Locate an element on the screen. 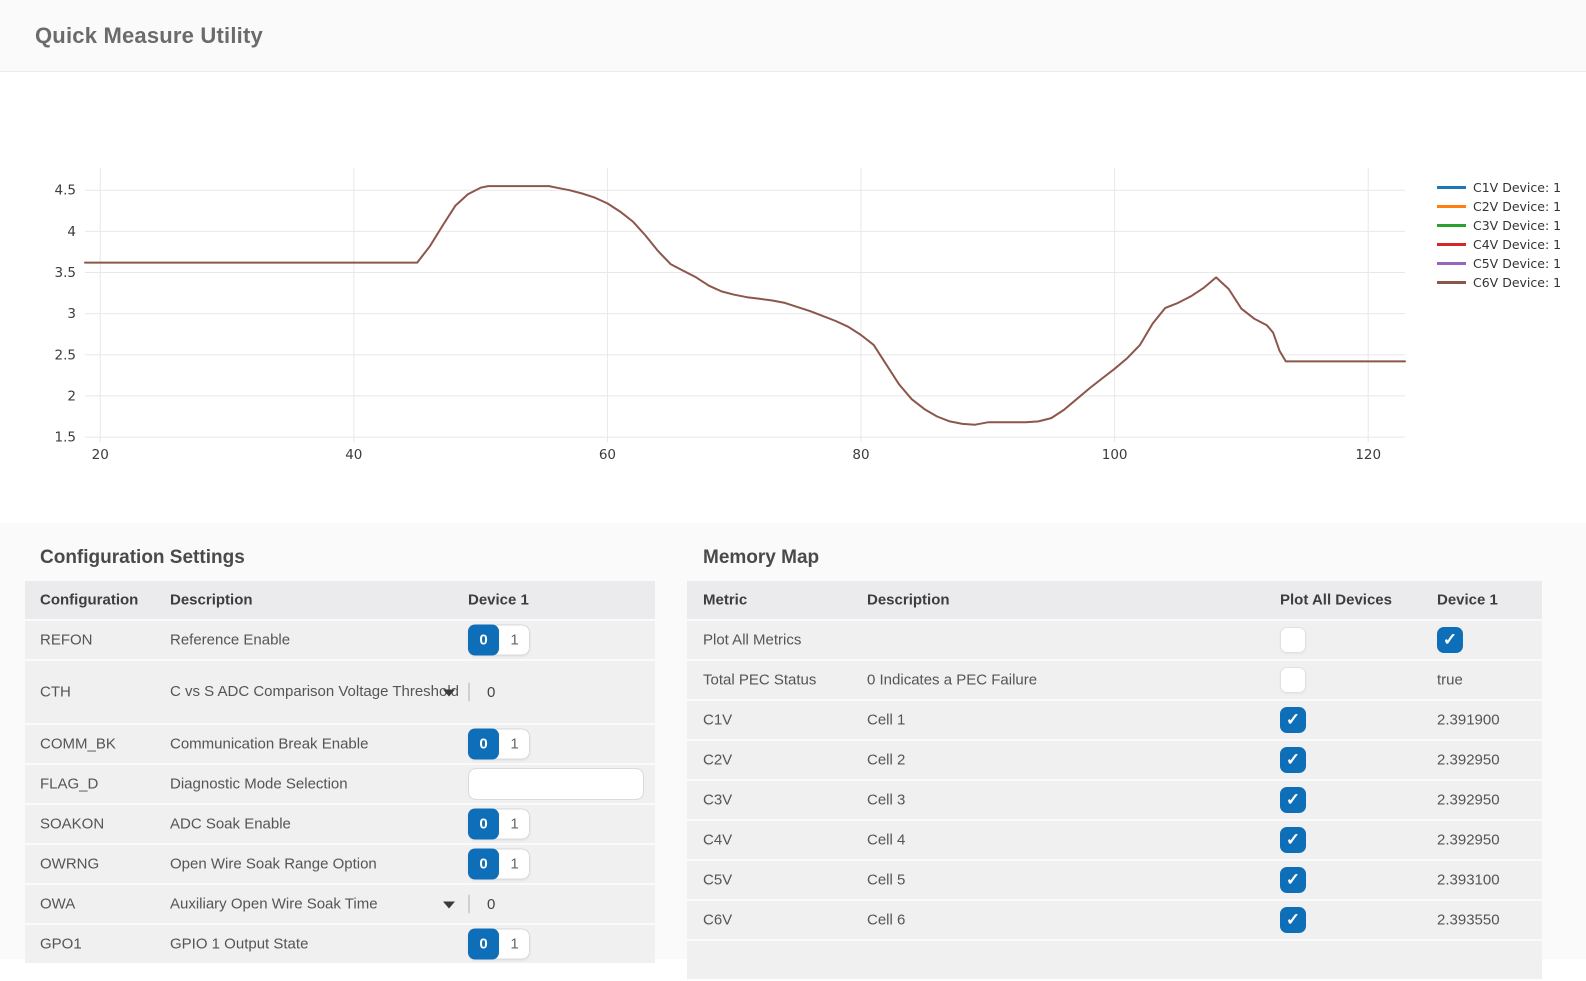  config-name: GPO1 is located at coordinates (61, 944).